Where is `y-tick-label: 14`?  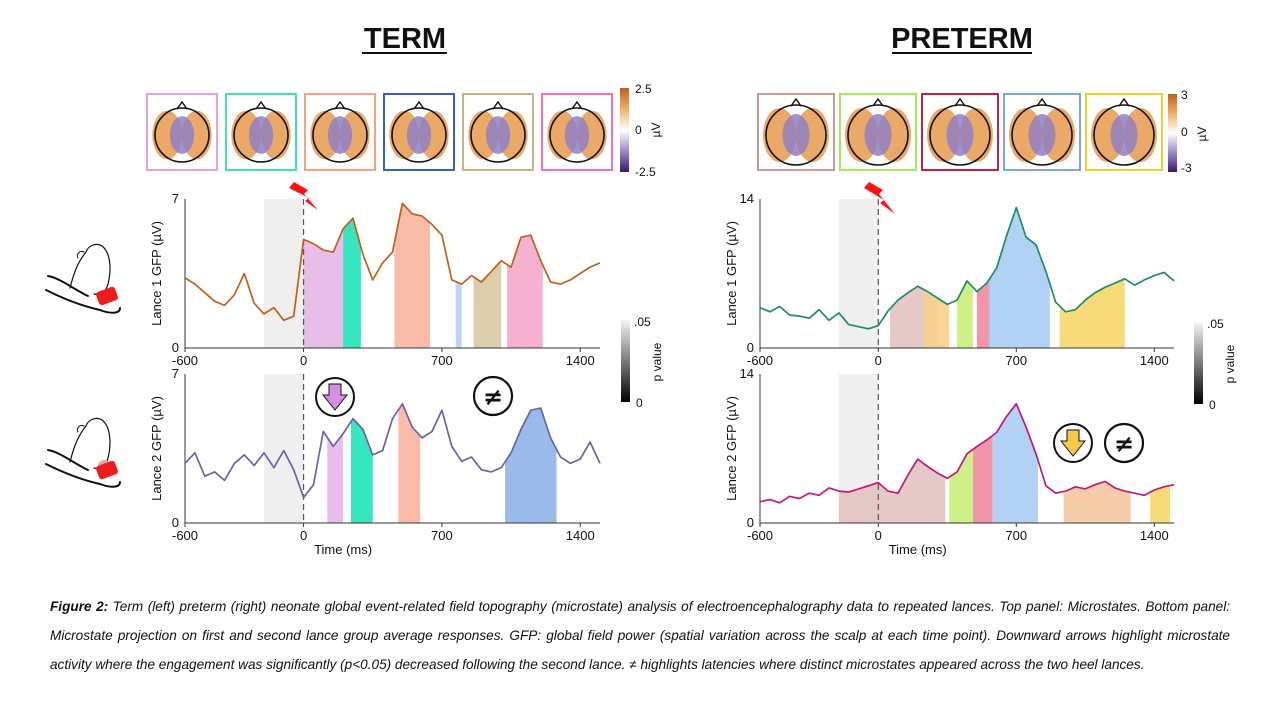
y-tick-label: 14 is located at coordinates (747, 373).